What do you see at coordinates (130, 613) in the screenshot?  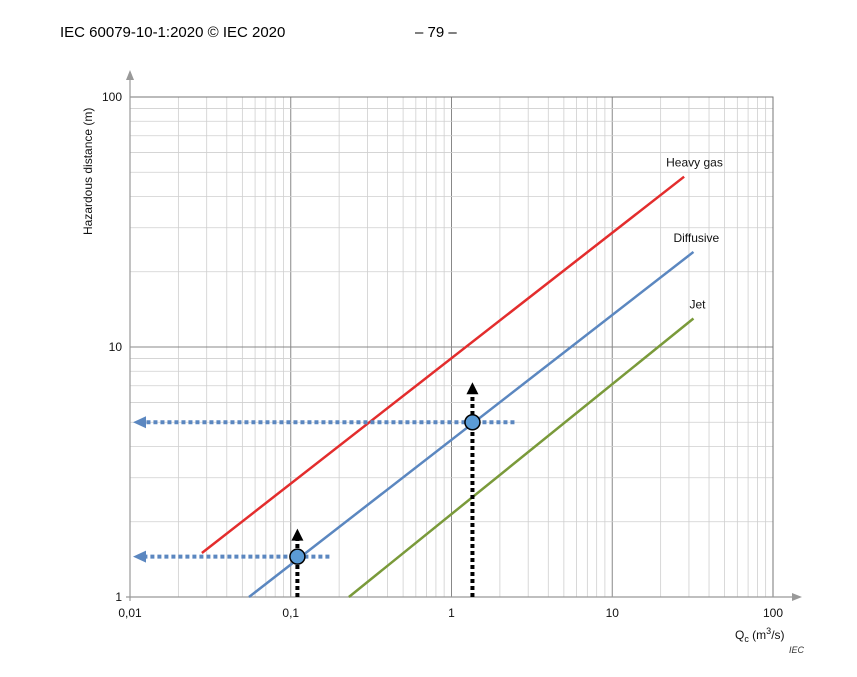 I see `x-tick-label: 0,01` at bounding box center [130, 613].